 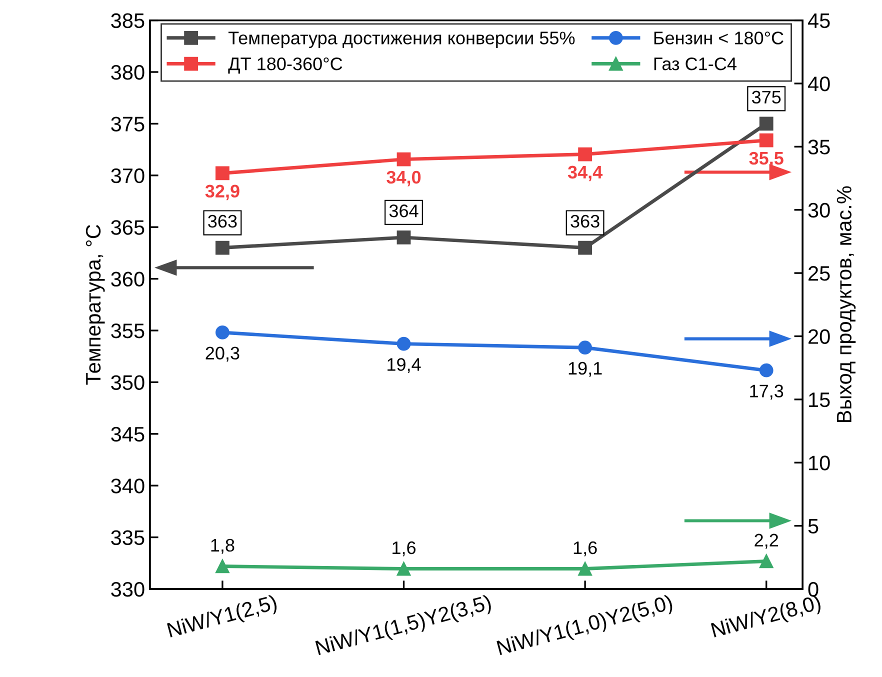 I want to click on data-label: 35,5, so click(x=766, y=160).